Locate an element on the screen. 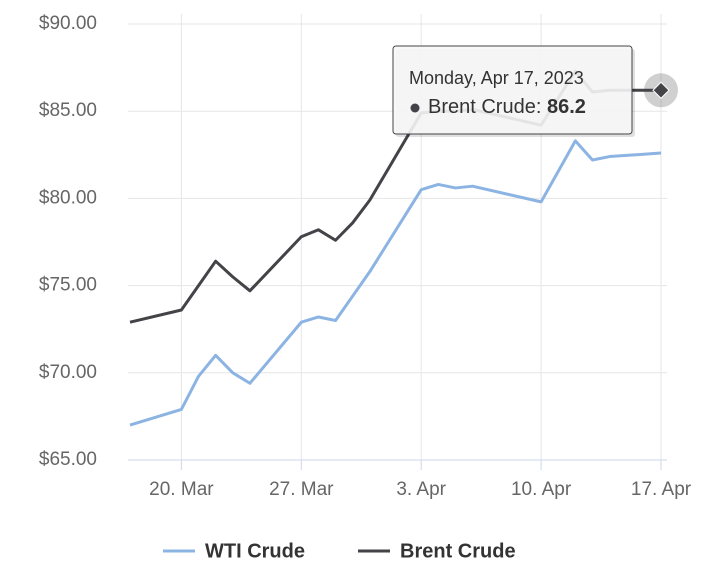  legend-label: WTI Crude is located at coordinates (255, 551).